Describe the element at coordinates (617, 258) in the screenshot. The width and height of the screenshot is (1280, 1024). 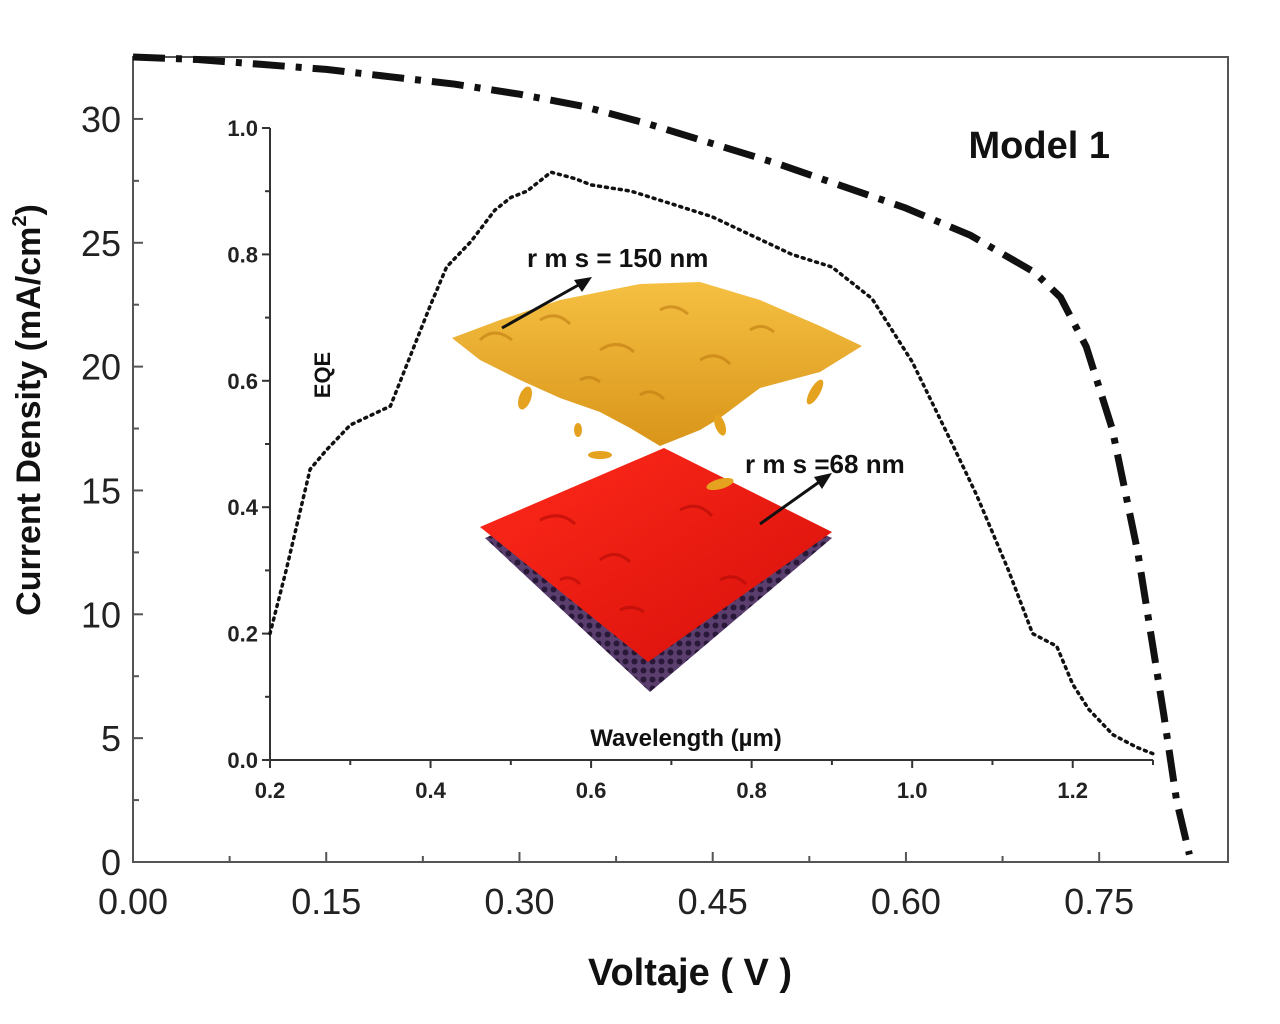
I see `annotation-rms-150: r m s = 150 nm` at that location.